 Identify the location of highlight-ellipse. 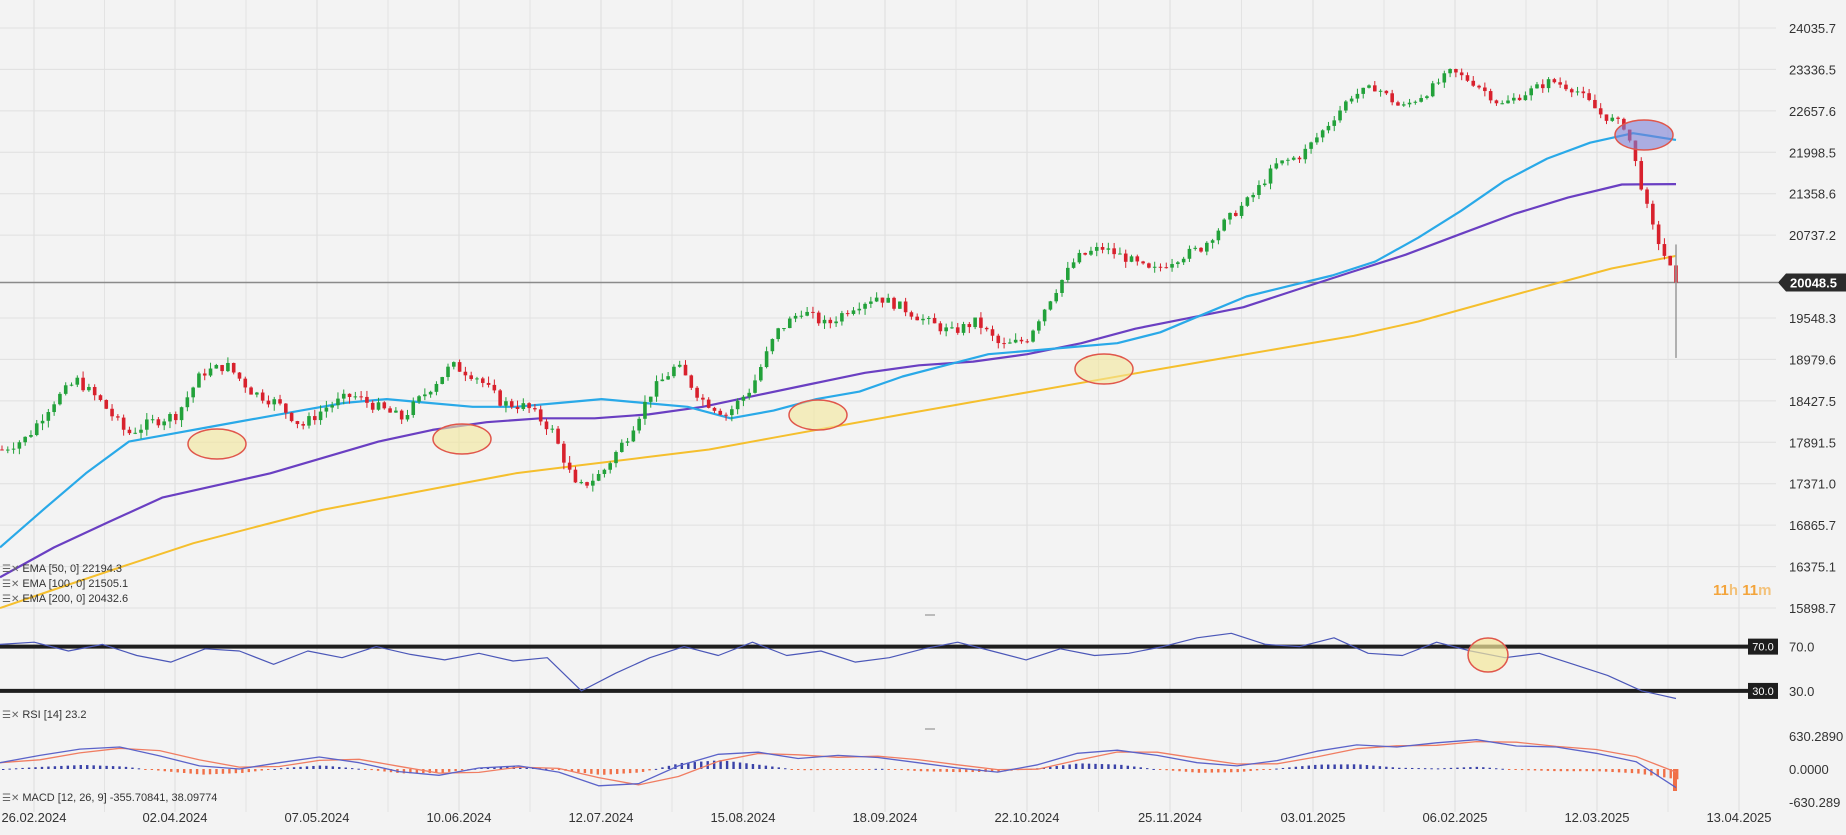
(1104, 369).